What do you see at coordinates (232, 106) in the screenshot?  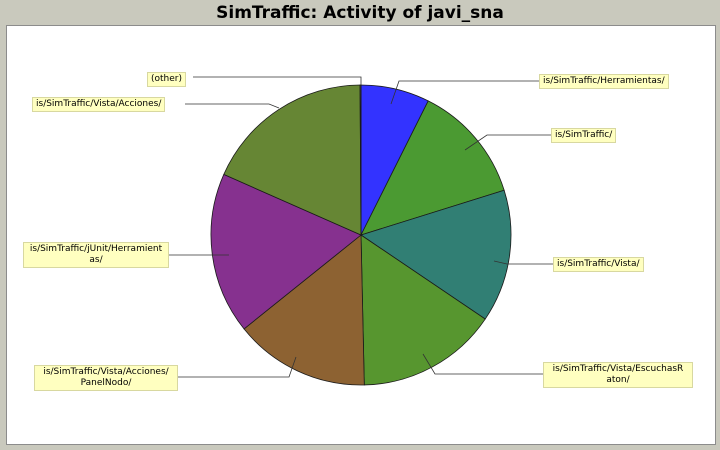 I see `leader-line-acciones` at bounding box center [232, 106].